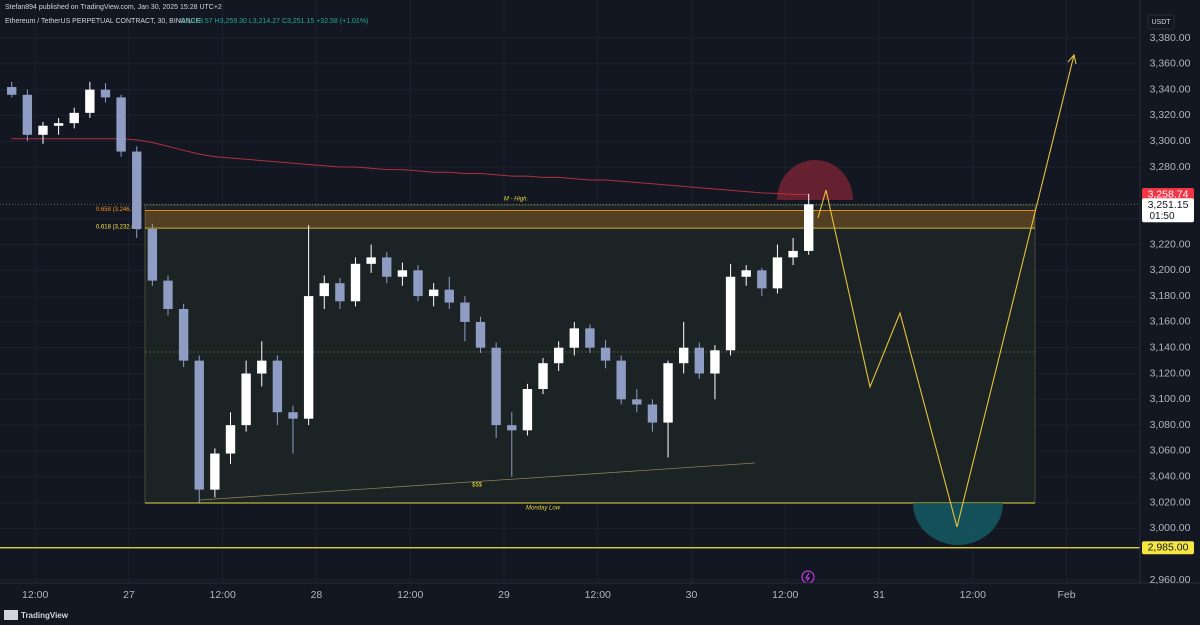 The image size is (1200, 625). I want to click on y-tick-label: 3,360.00, so click(1170, 64).